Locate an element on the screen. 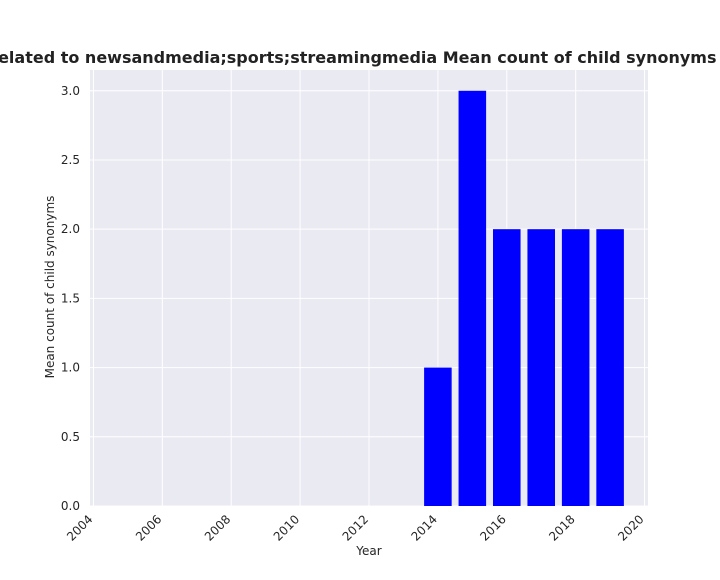  x-axis-label: Year is located at coordinates (368, 551).